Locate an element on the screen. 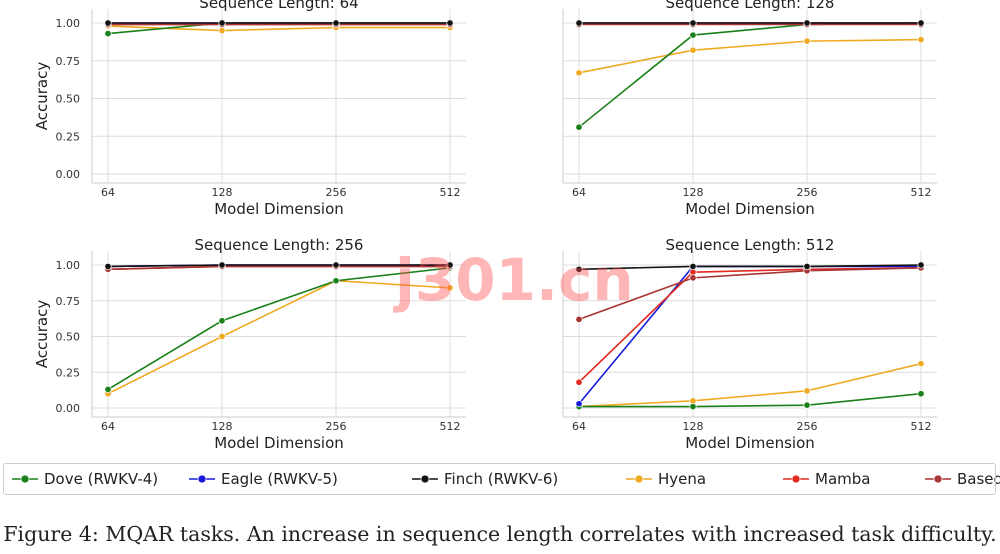  legend-label: Eagle (RWKV-5) is located at coordinates (279, 479).